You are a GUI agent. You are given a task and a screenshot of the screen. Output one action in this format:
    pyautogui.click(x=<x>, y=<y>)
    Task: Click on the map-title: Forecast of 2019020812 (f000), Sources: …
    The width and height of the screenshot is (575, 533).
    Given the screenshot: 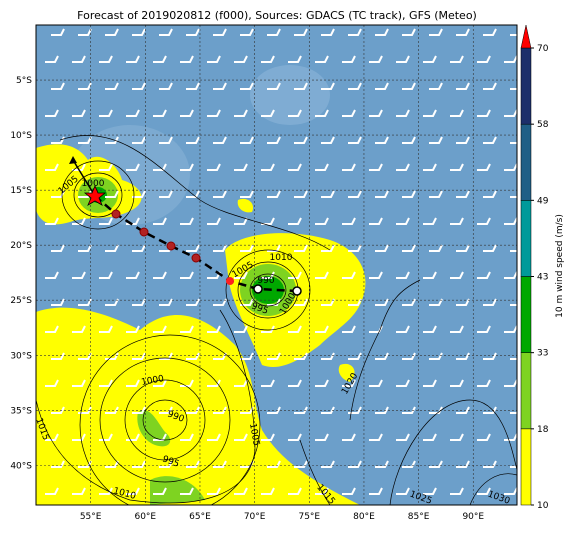 What is the action you would take?
    pyautogui.click(x=277, y=15)
    